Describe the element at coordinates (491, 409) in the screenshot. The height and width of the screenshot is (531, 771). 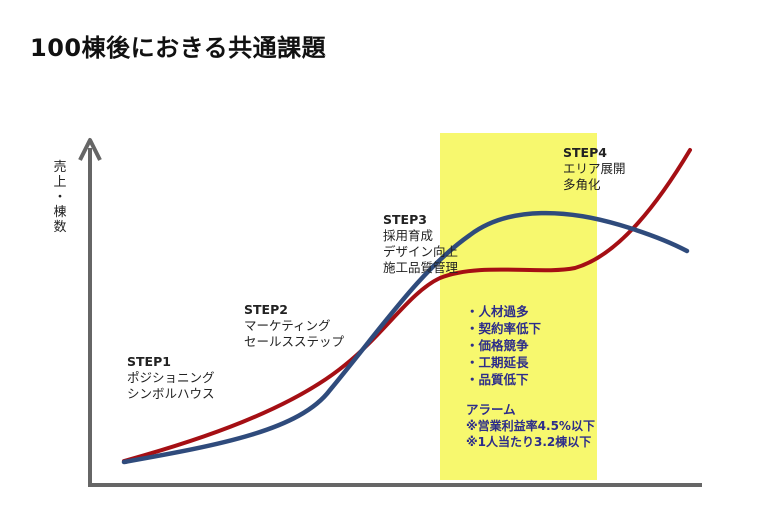
I see `alarm-heading: アラーム` at that location.